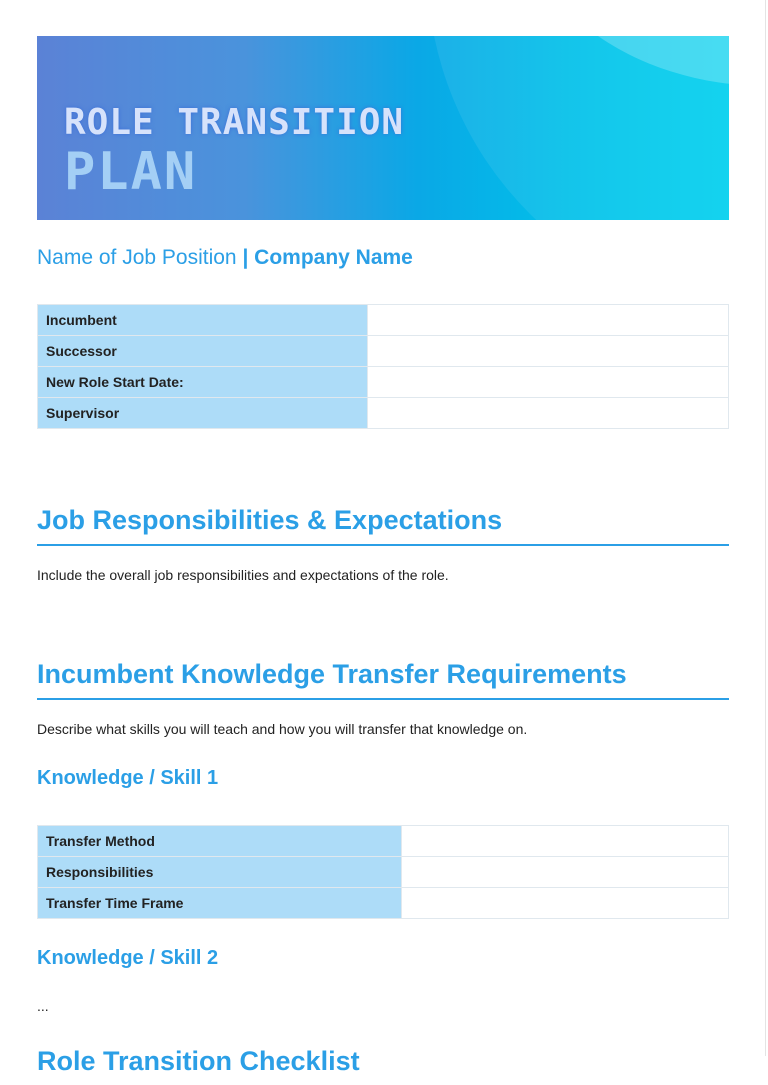 This screenshot has width=768, height=1085. I want to click on row-label: Successor, so click(202, 351).